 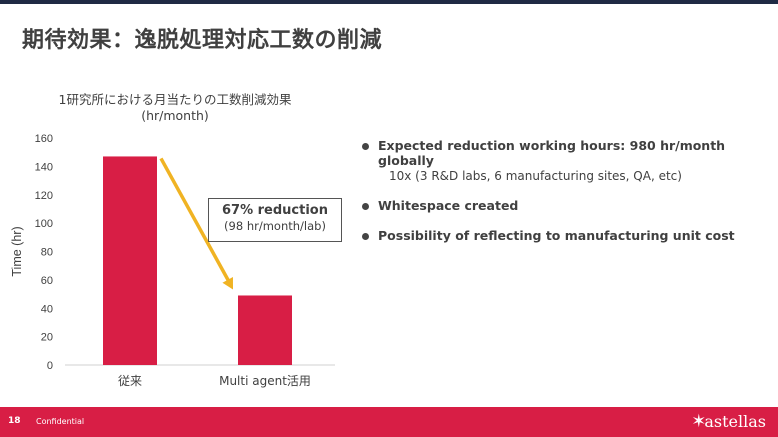 What do you see at coordinates (175, 99) in the screenshot?
I see `chart-title-main: 1研究所における月当たりの工数削減効果` at bounding box center [175, 99].